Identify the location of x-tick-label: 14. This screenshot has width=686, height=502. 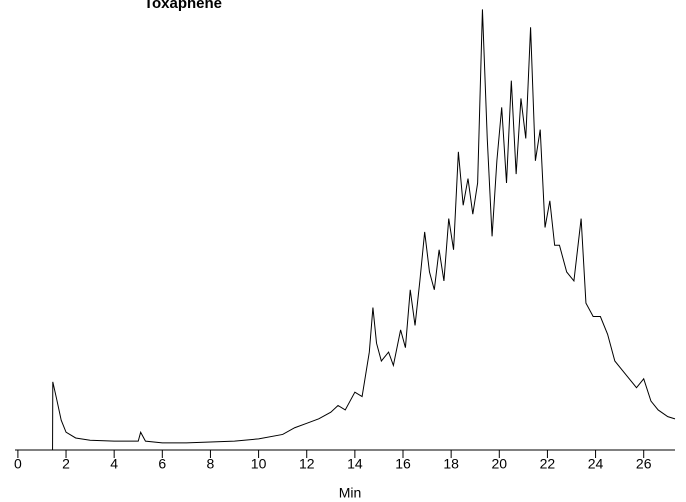
(355, 464).